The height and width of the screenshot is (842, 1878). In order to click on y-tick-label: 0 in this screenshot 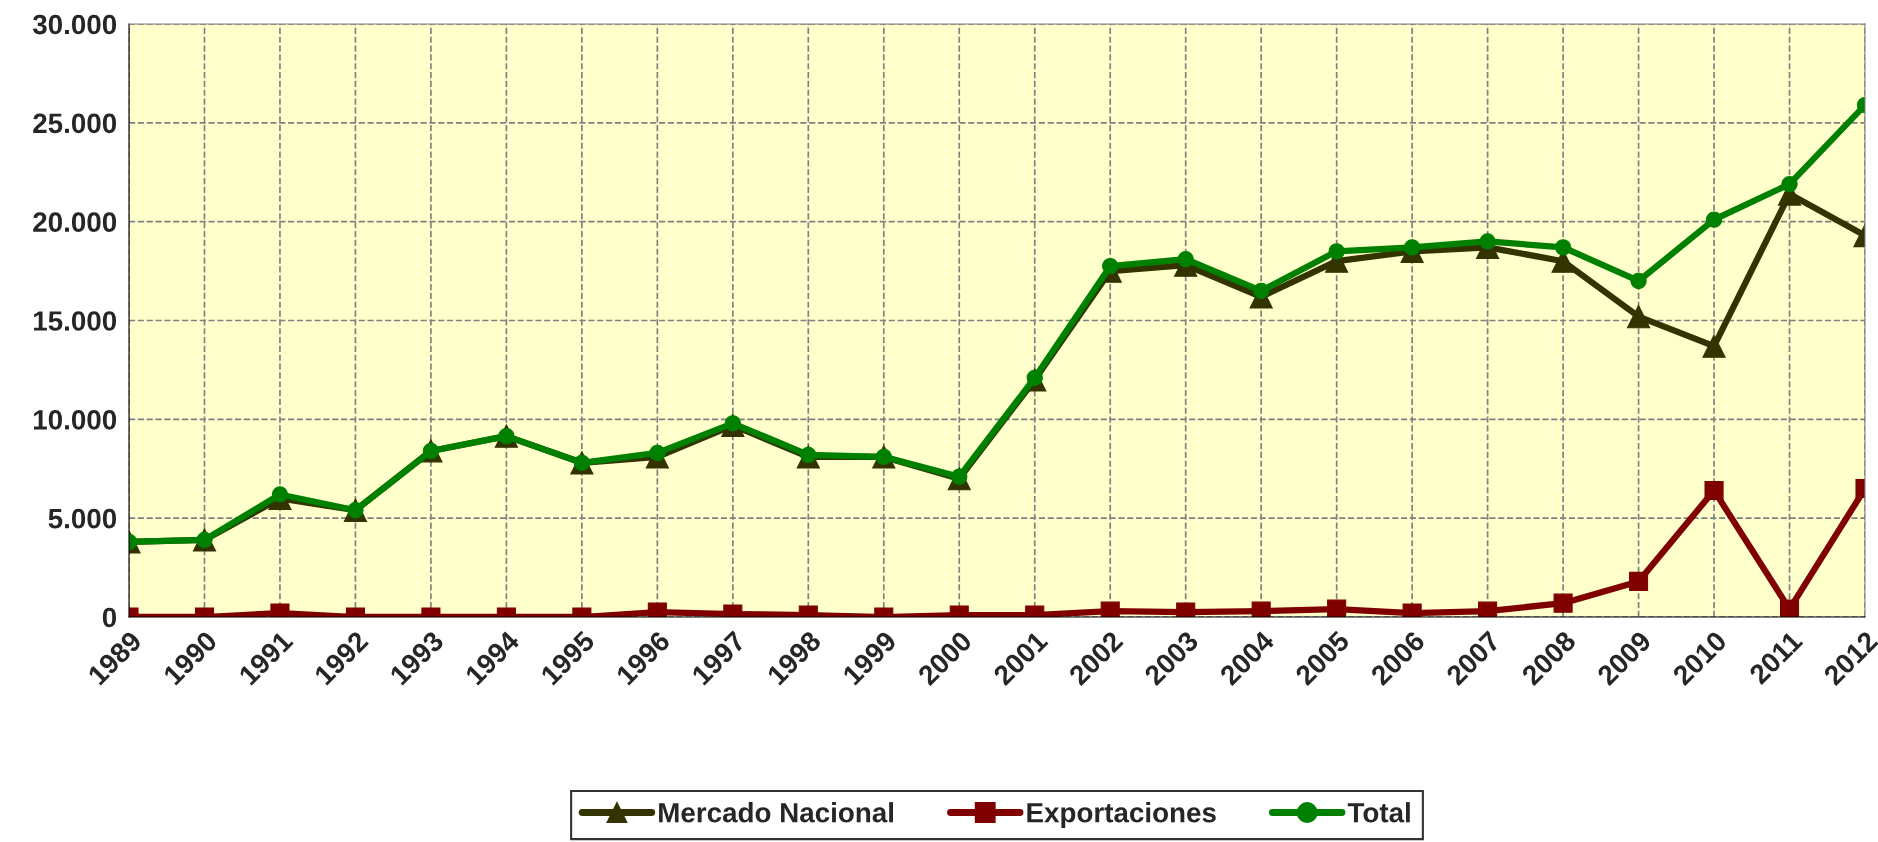, I will do `click(109, 617)`.